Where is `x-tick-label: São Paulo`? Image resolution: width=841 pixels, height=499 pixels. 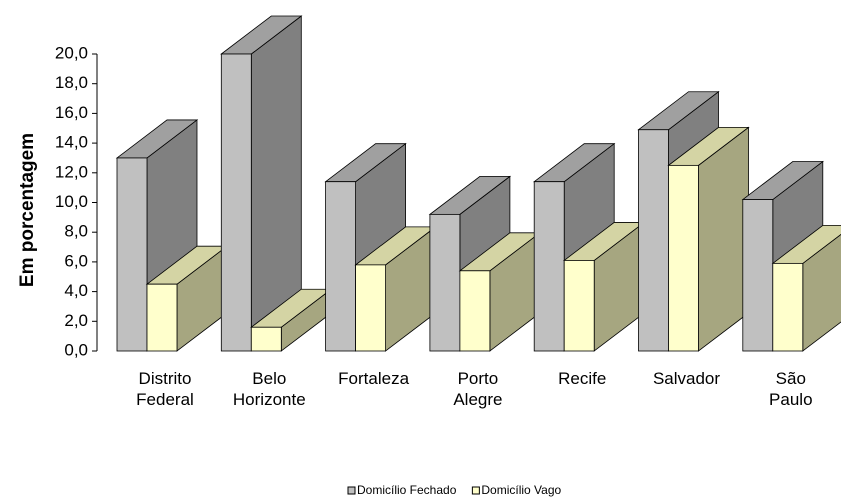 x-tick-label: São Paulo is located at coordinates (790, 389).